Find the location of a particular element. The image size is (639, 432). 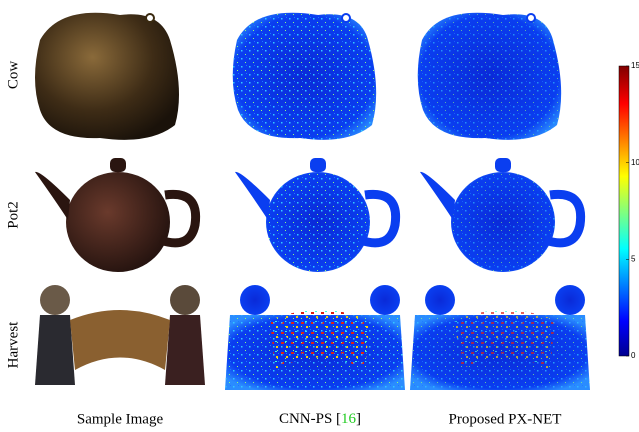

colorbar-tick-label: 5 is located at coordinates (633, 258).